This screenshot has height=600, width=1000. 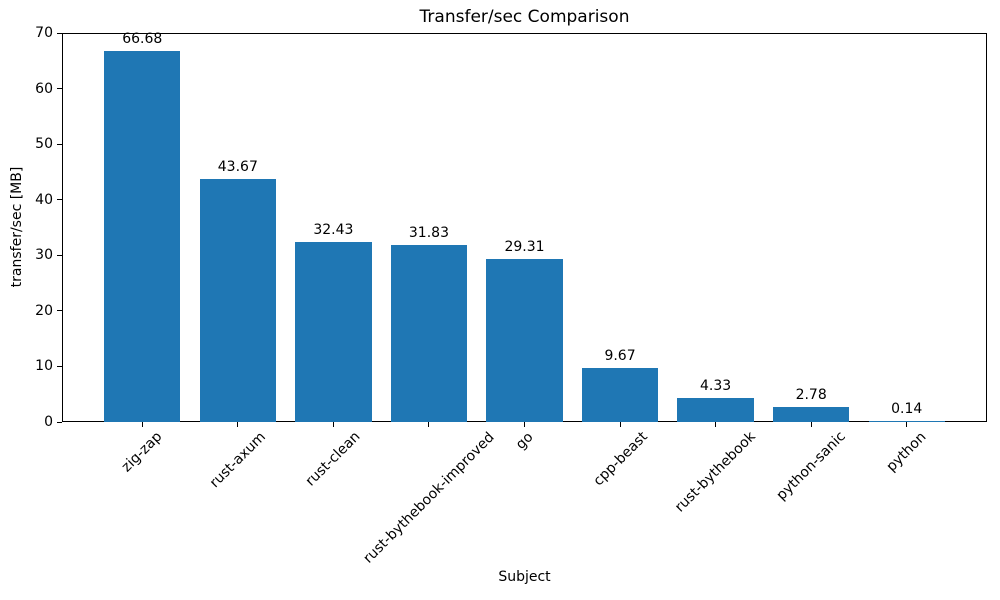 I want to click on x-tick-label: python-sanic, so click(x=811, y=466).